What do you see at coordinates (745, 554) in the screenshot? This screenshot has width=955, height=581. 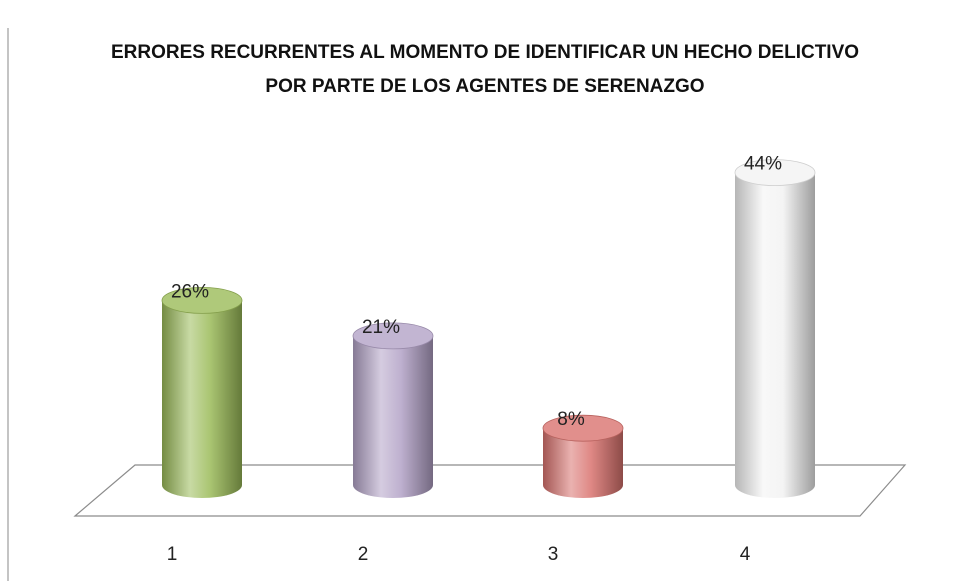 I see `x-tick-label: 4` at bounding box center [745, 554].